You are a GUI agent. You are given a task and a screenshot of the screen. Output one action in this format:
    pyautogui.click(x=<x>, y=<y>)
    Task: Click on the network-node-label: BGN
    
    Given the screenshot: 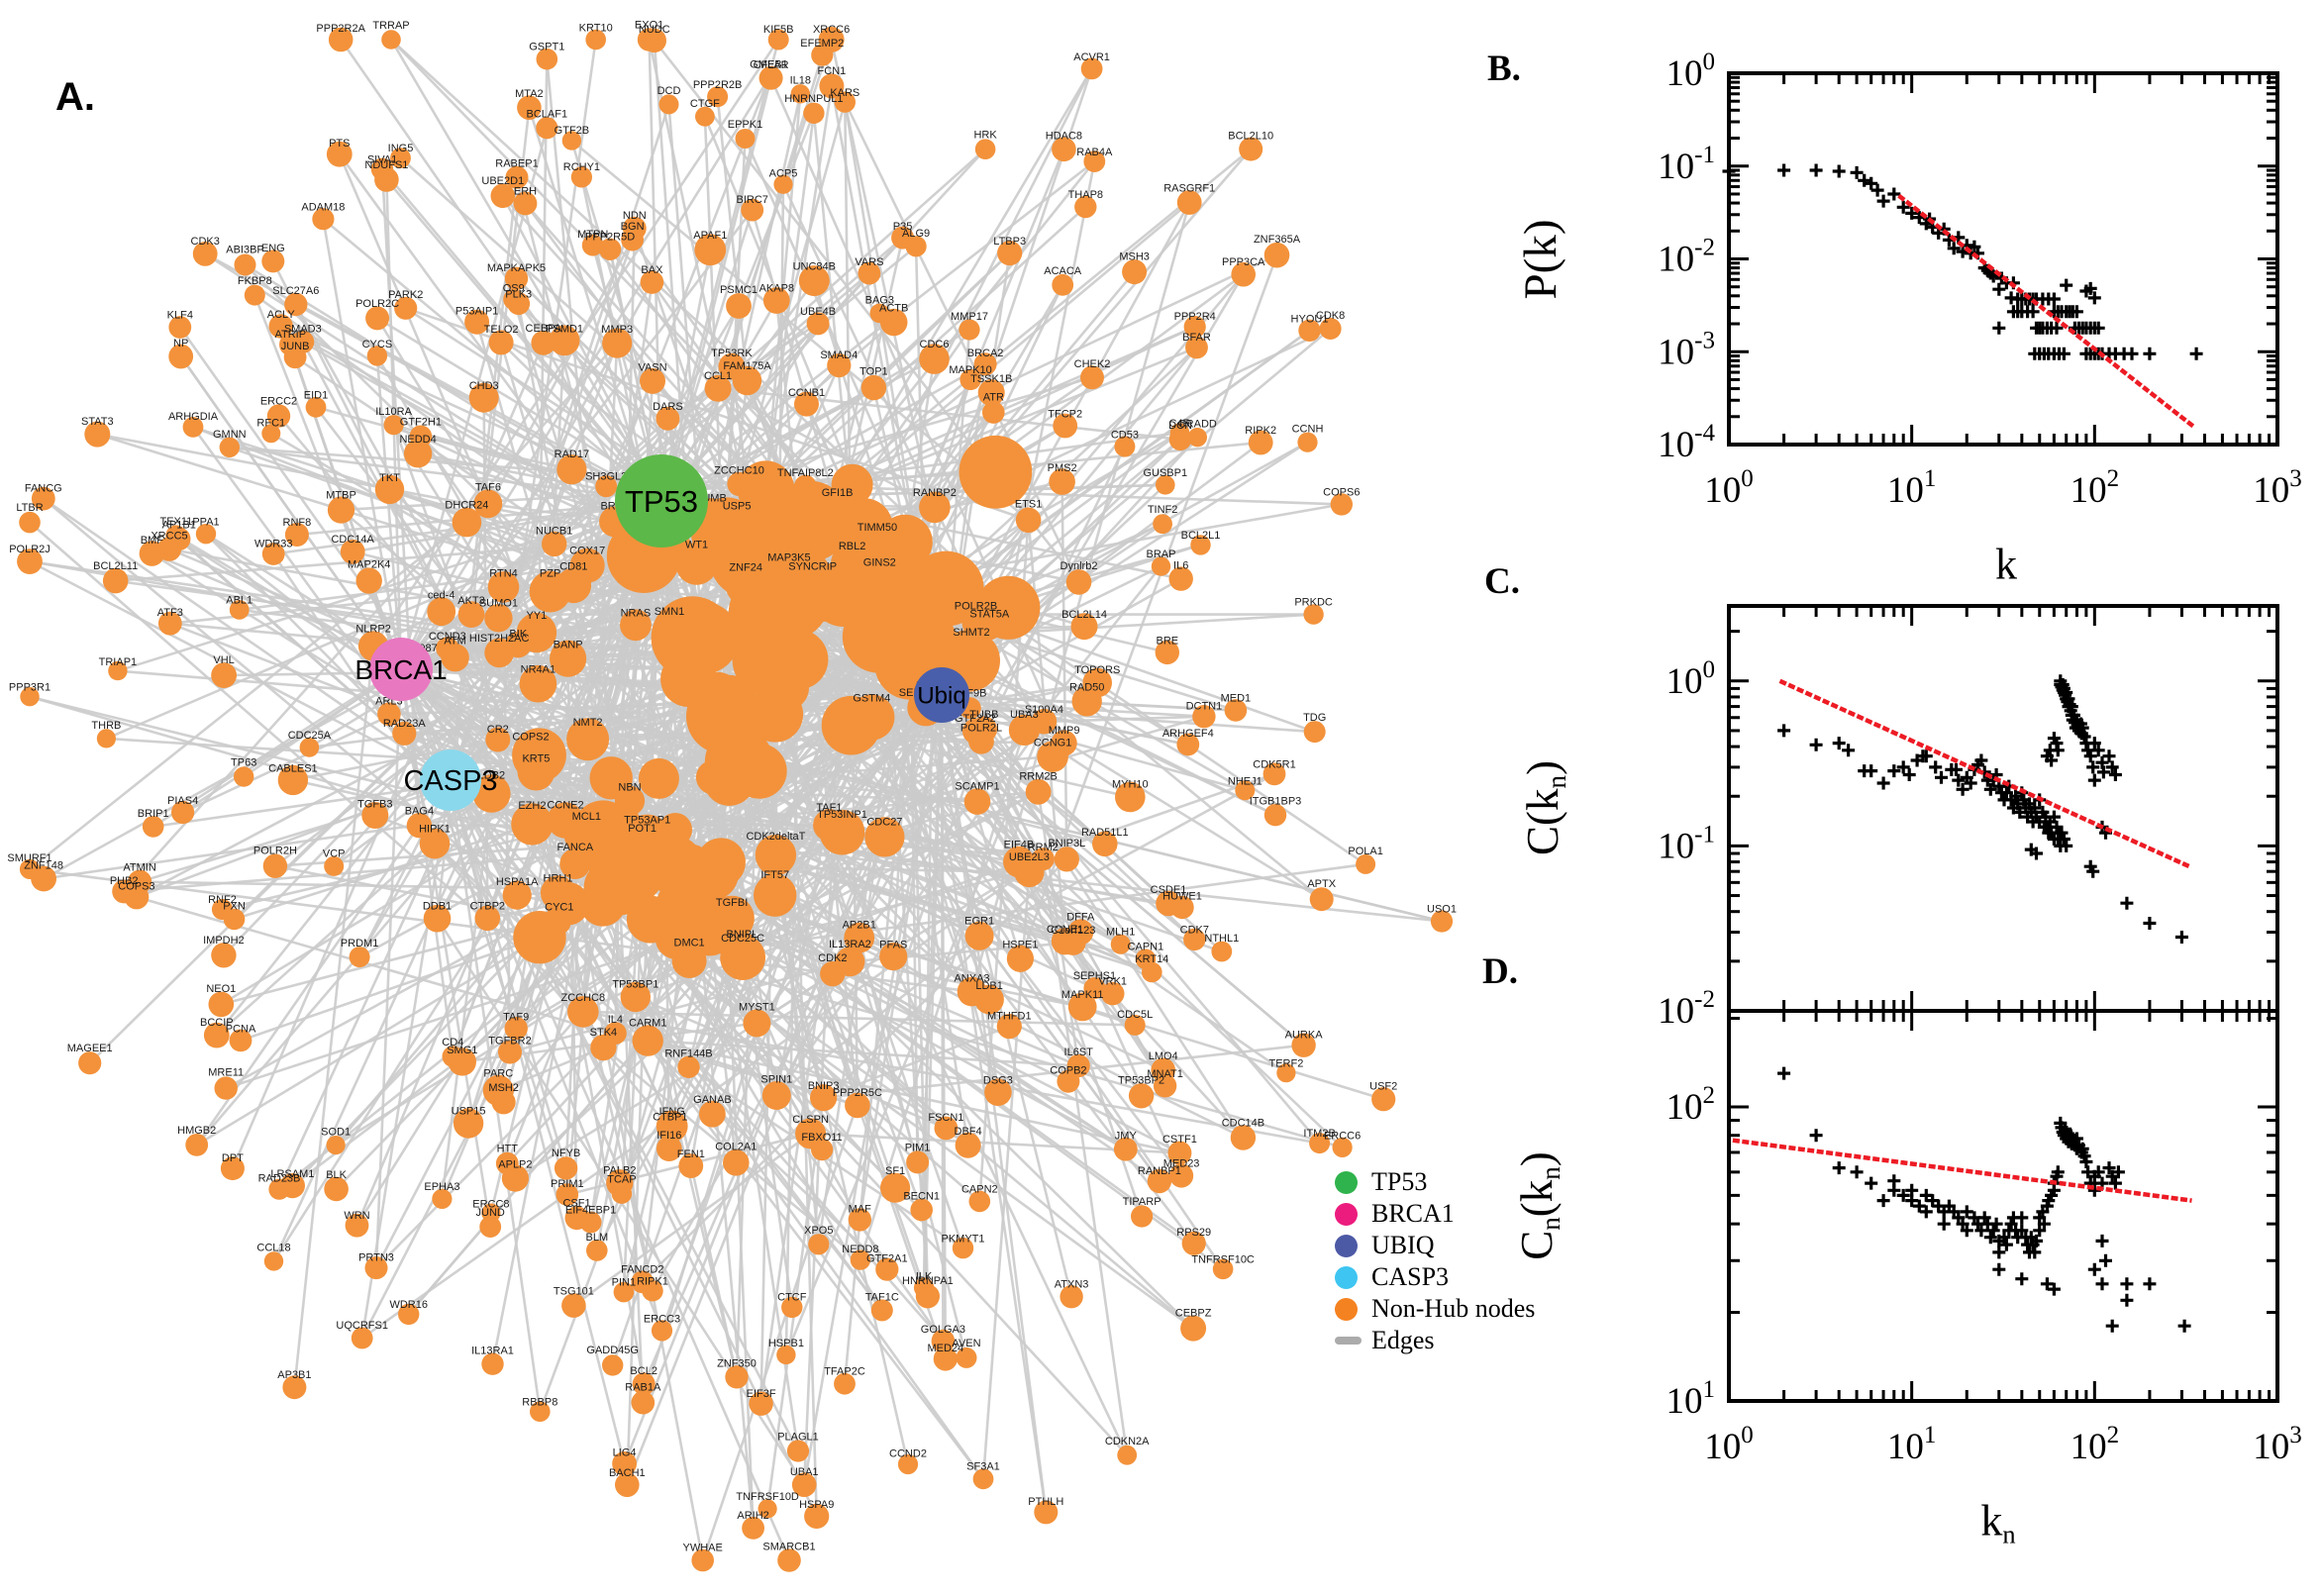 What is the action you would take?
    pyautogui.click(x=633, y=227)
    